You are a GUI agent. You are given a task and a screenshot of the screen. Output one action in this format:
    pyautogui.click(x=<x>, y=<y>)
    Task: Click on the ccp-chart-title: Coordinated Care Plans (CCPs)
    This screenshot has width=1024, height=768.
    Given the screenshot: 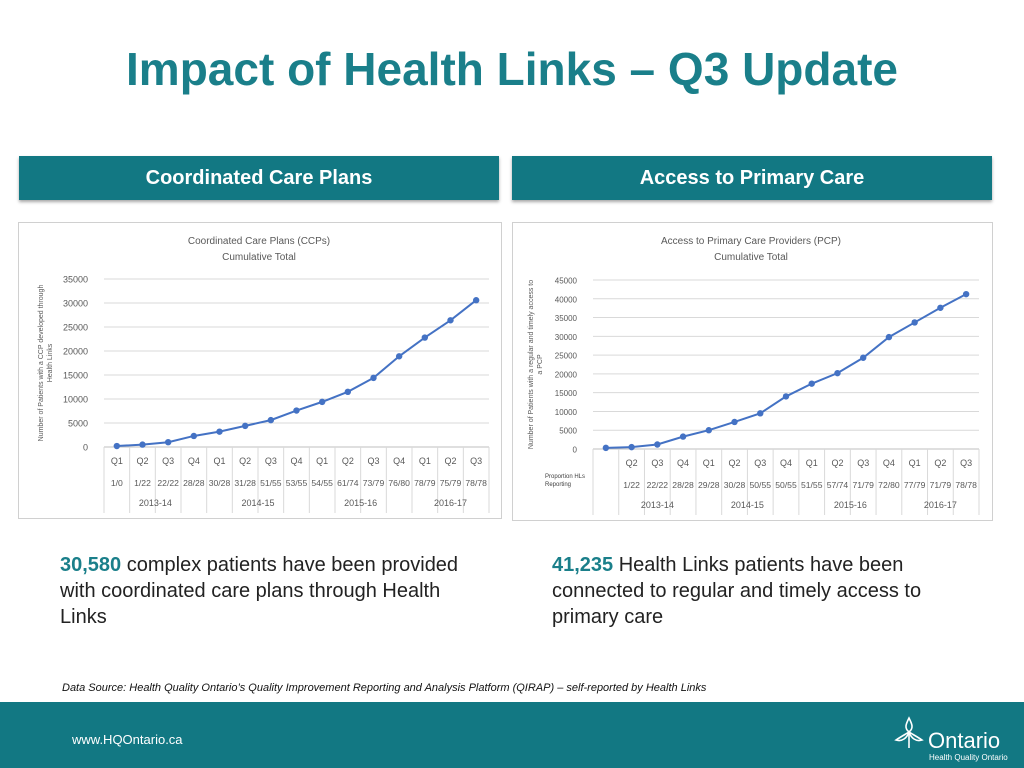 What is the action you would take?
    pyautogui.click(x=259, y=241)
    